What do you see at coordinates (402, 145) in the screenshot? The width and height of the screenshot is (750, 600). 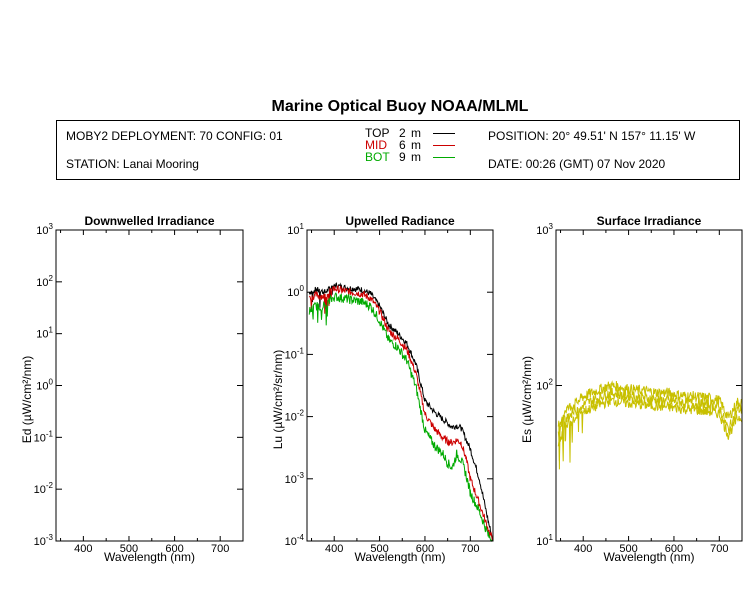 I see `legend-depth: 6` at bounding box center [402, 145].